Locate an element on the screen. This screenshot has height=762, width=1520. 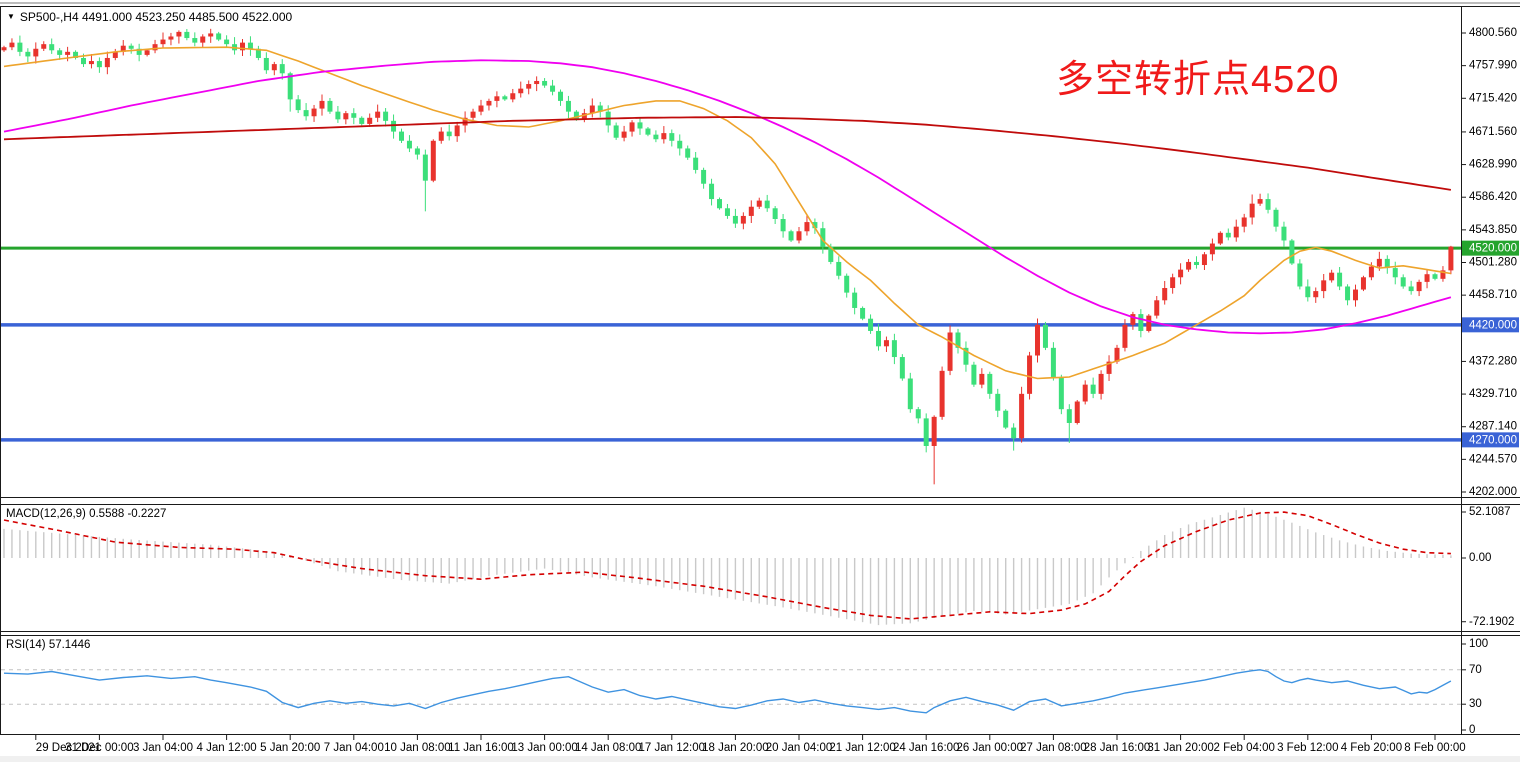
annotation-text: 多空转折点4520 is located at coordinates (1198, 80).